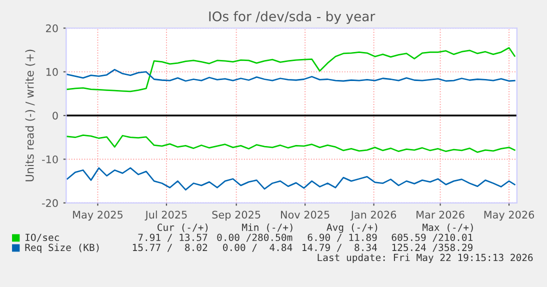 This screenshot has height=287, width=547. Describe the element at coordinates (55, 116) in the screenshot. I see `y-tick-label: 0` at that location.